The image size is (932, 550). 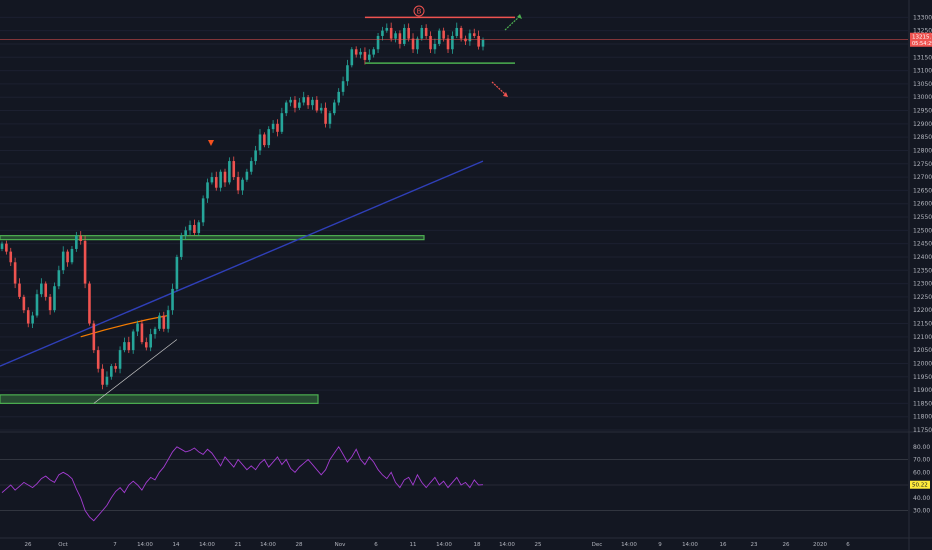 What do you see at coordinates (135, 371) in the screenshot?
I see `trendline` at bounding box center [135, 371].